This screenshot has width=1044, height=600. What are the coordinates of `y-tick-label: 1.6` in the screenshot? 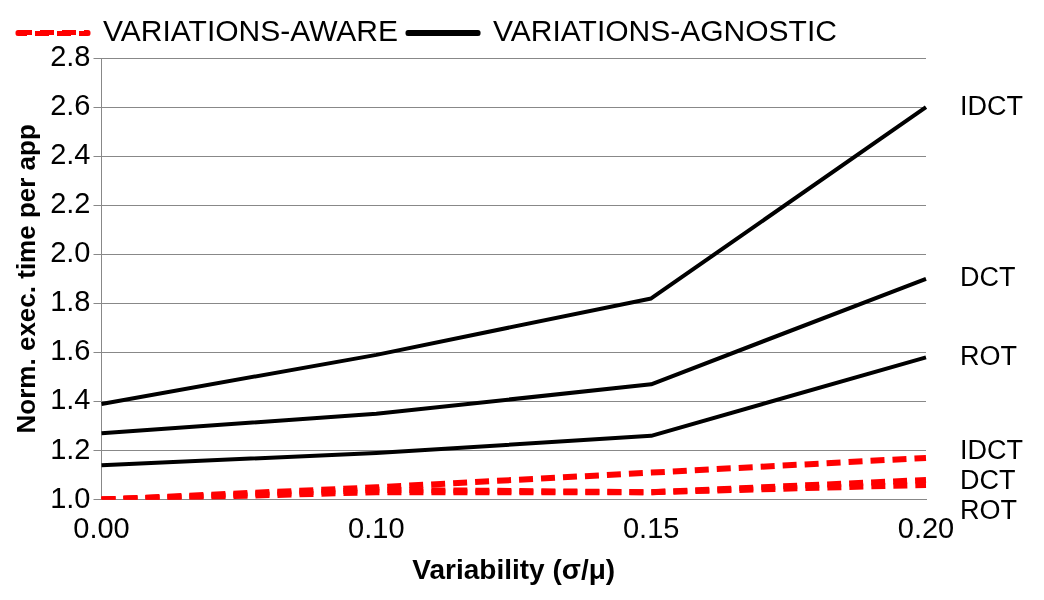 It's located at (70, 350).